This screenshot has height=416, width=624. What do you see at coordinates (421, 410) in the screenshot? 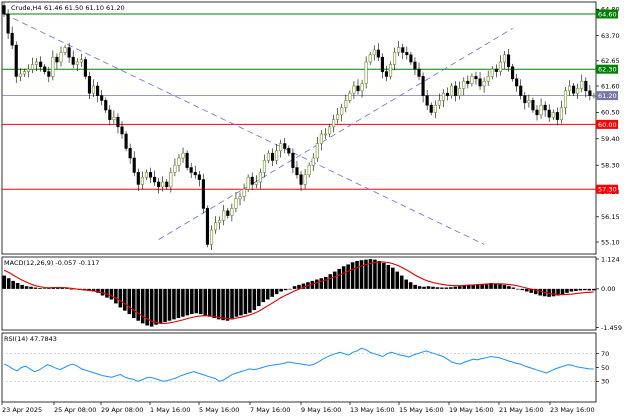
I see `x-tick-label: 15 May 16:00` at bounding box center [421, 410].